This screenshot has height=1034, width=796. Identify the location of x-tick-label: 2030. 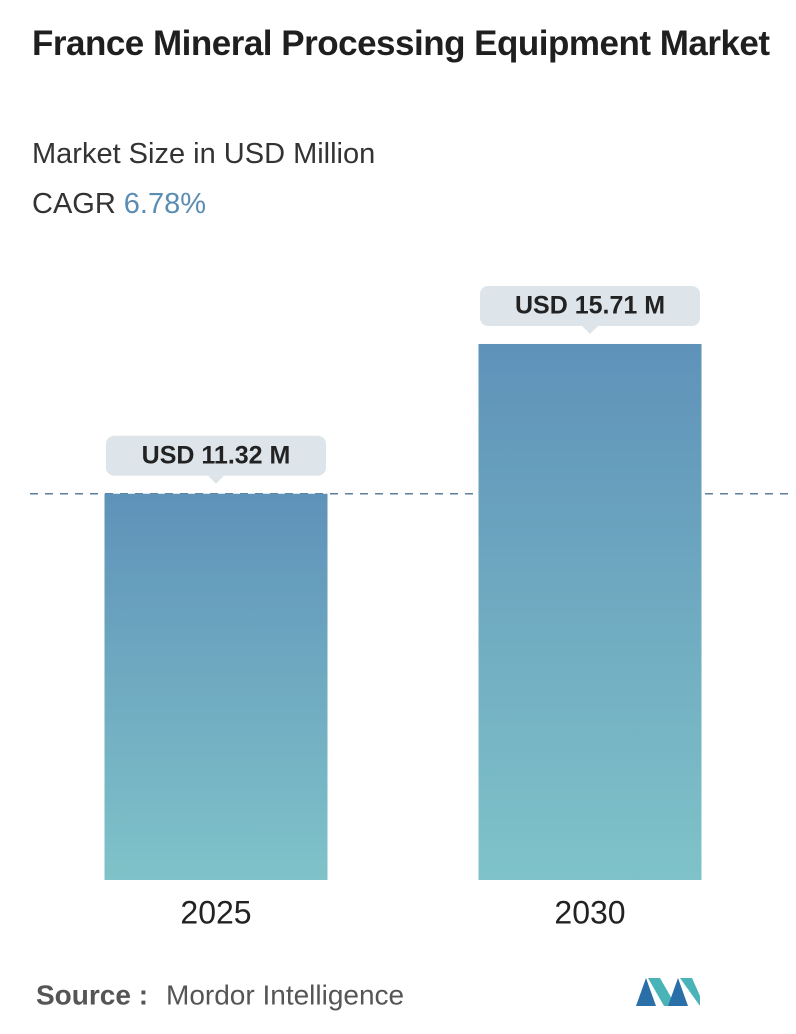
(589, 912).